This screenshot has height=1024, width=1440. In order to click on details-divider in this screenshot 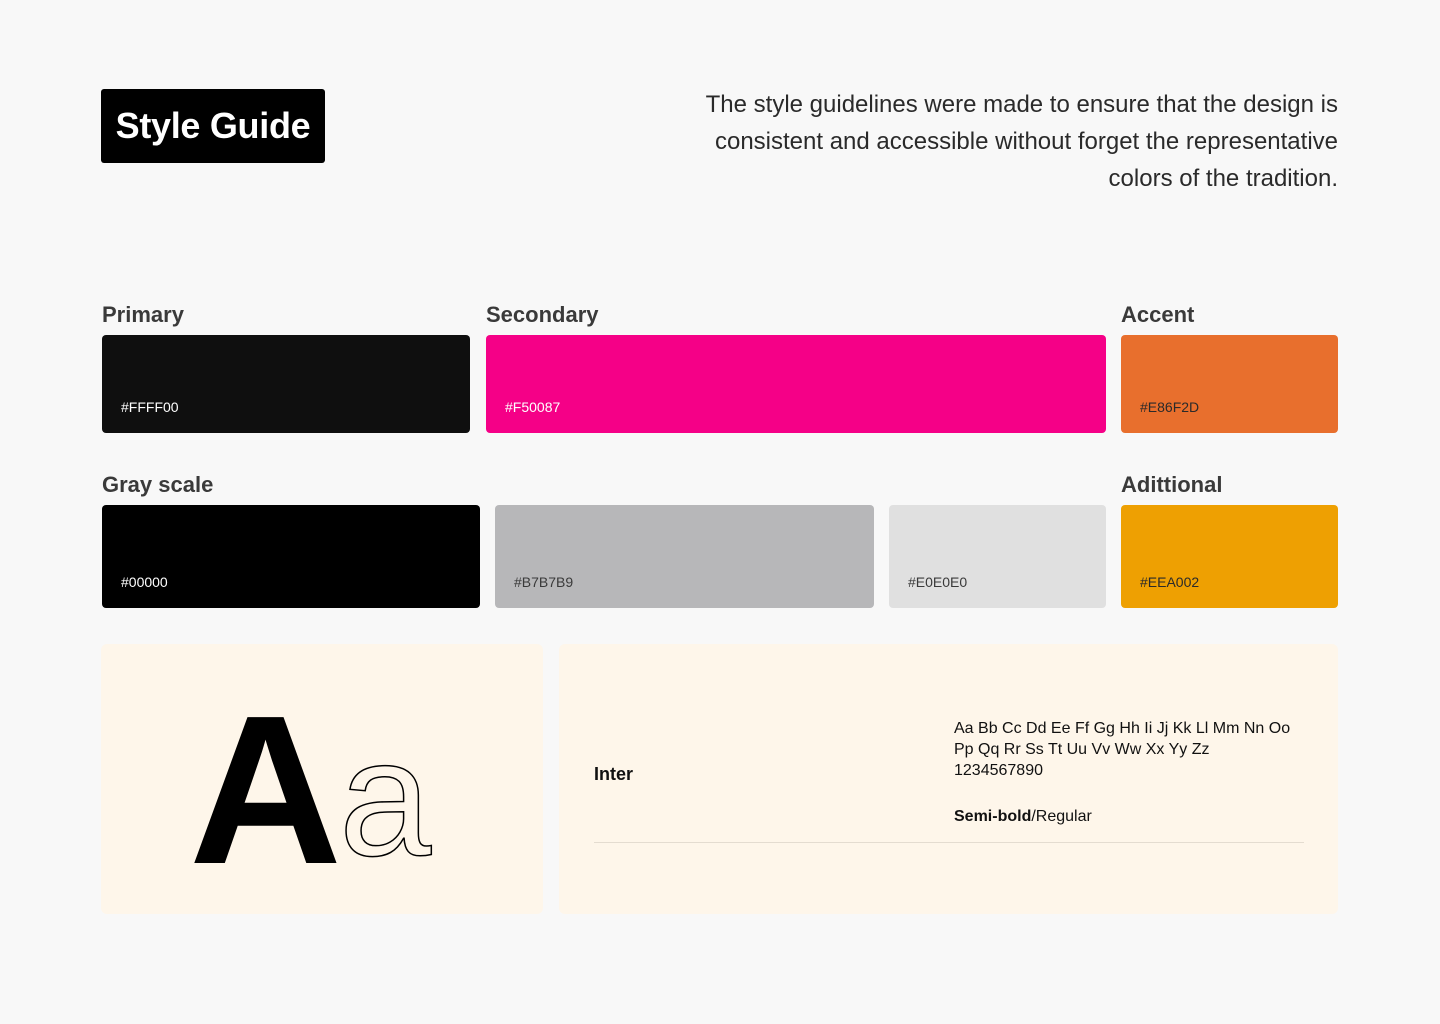, I will do `click(949, 842)`.